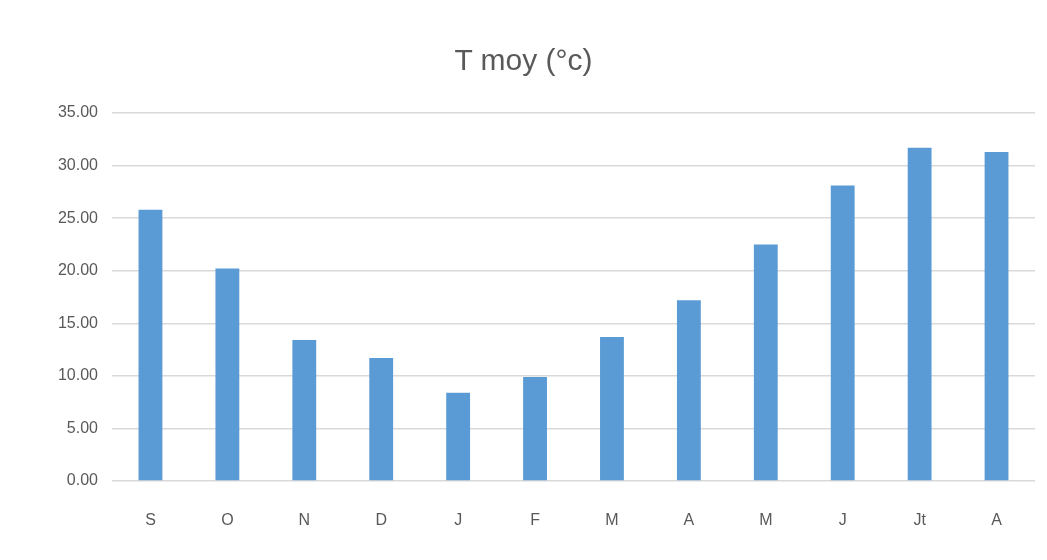 The width and height of the screenshot is (1047, 560). Describe the element at coordinates (920, 520) in the screenshot. I see `x-tick-label: Jt` at that location.